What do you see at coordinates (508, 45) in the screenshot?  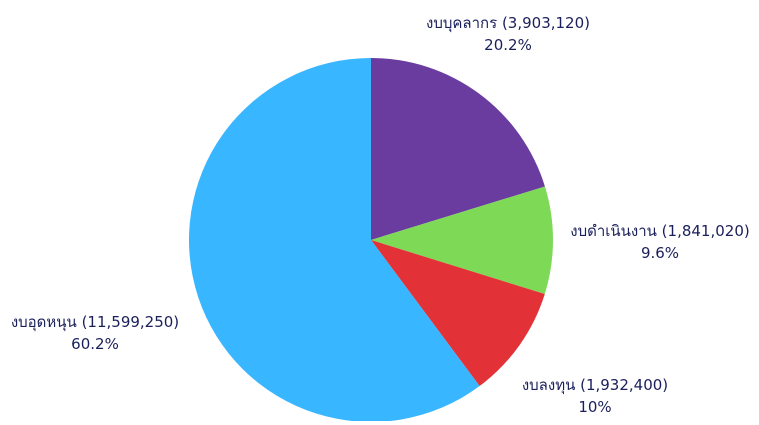 I see `slice-percent-1: 20.2%` at bounding box center [508, 45].